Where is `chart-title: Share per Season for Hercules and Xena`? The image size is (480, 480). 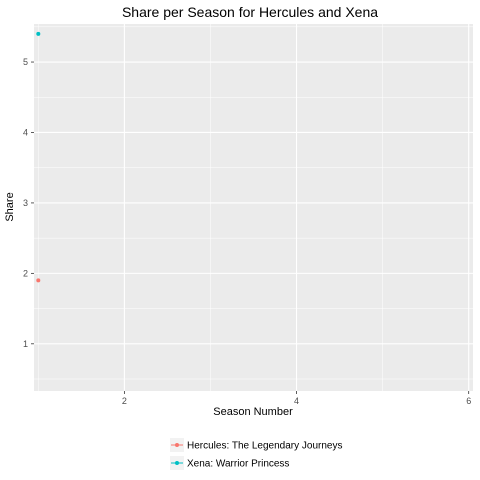 chart-title: Share per Season for Hercules and Xena is located at coordinates (250, 12).